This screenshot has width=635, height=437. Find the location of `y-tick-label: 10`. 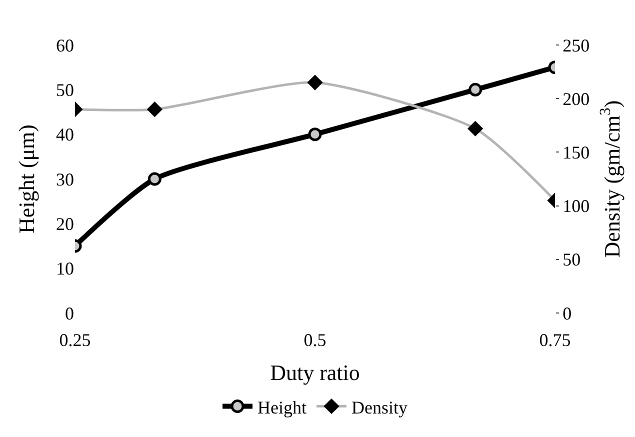

y-tick-label: 10 is located at coordinates (65, 268).